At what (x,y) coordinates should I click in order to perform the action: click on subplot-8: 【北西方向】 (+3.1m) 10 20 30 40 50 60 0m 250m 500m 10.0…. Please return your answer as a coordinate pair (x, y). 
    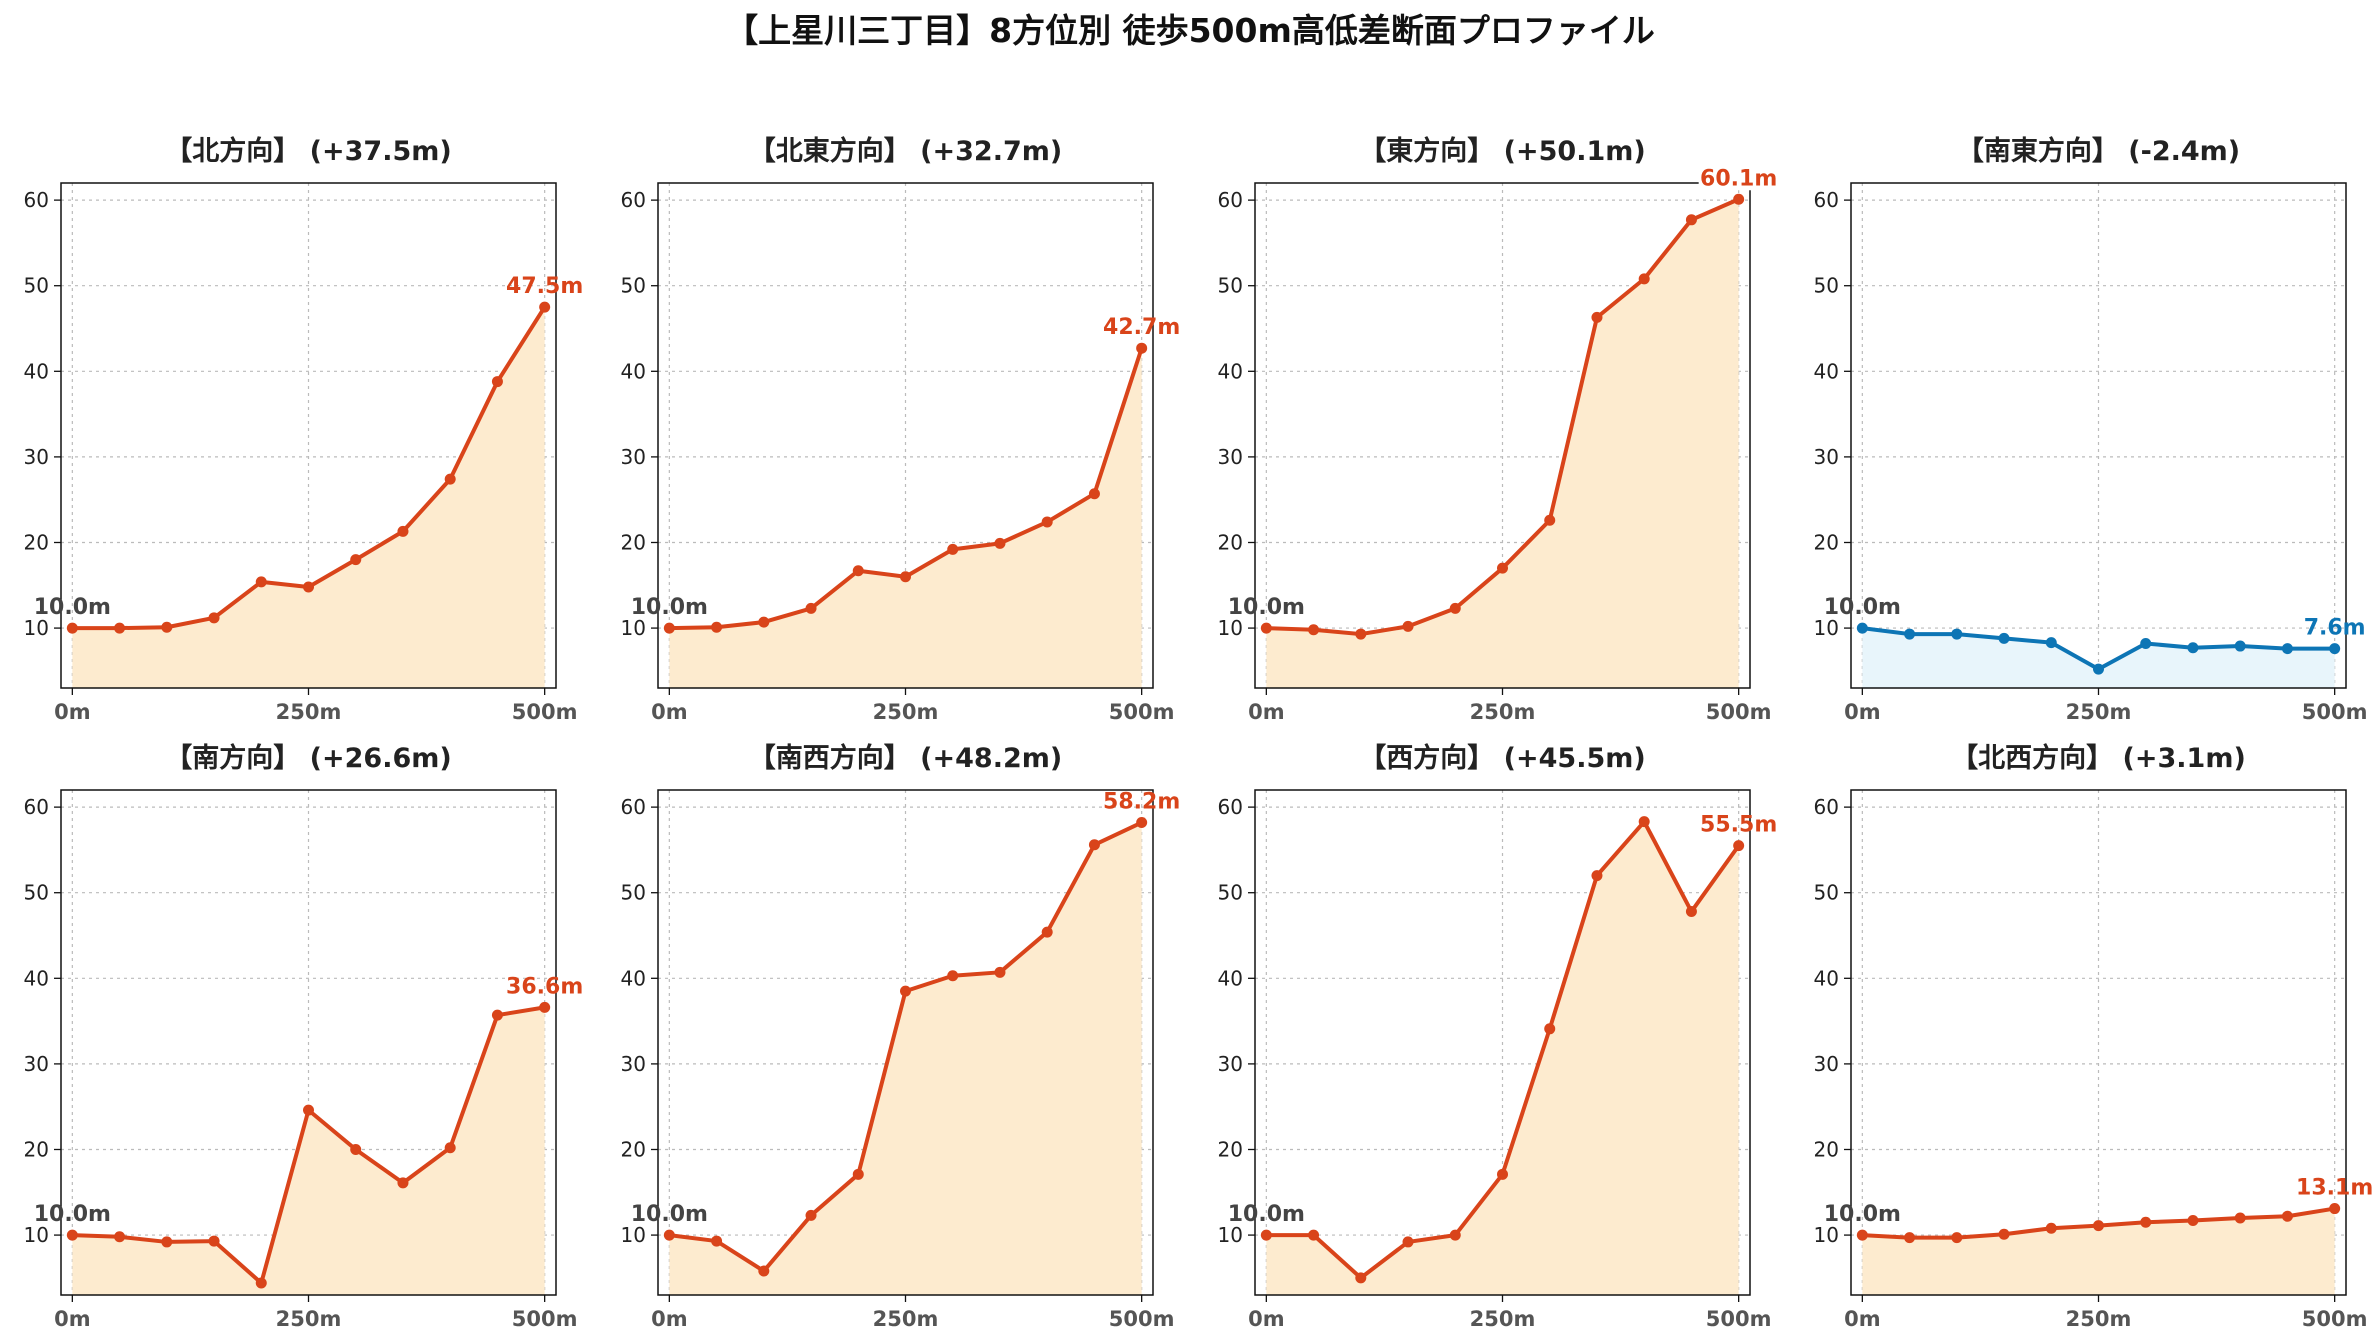
    Looking at the image, I should click on (2094, 1036).